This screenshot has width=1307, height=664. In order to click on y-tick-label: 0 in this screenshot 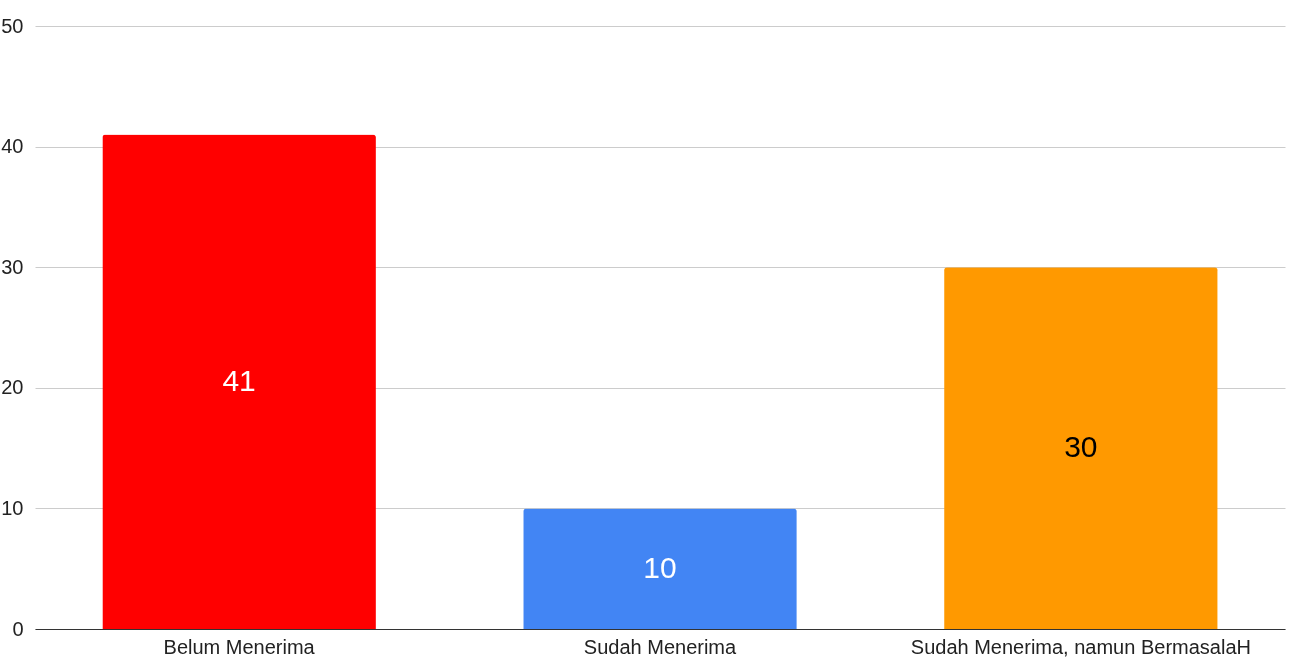, I will do `click(18, 628)`.